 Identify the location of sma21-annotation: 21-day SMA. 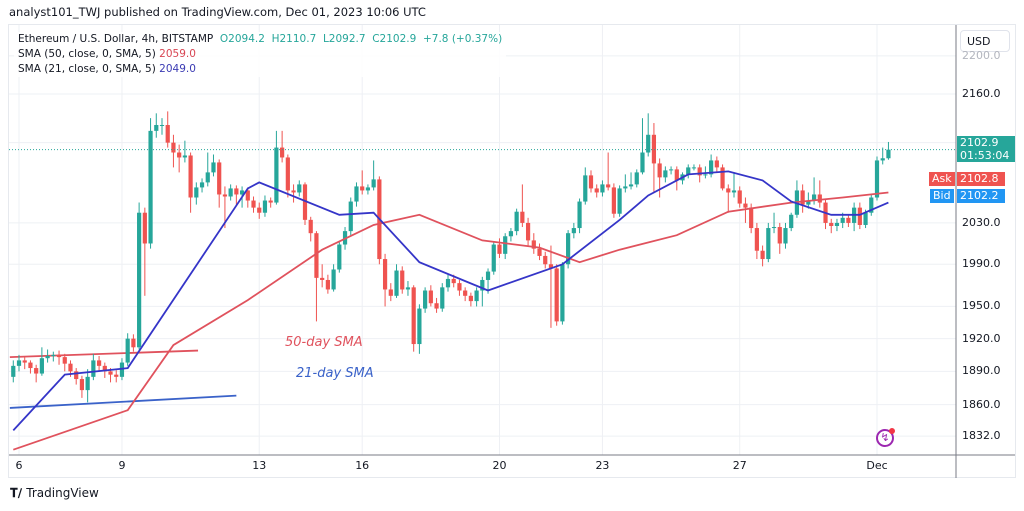
(335, 373).